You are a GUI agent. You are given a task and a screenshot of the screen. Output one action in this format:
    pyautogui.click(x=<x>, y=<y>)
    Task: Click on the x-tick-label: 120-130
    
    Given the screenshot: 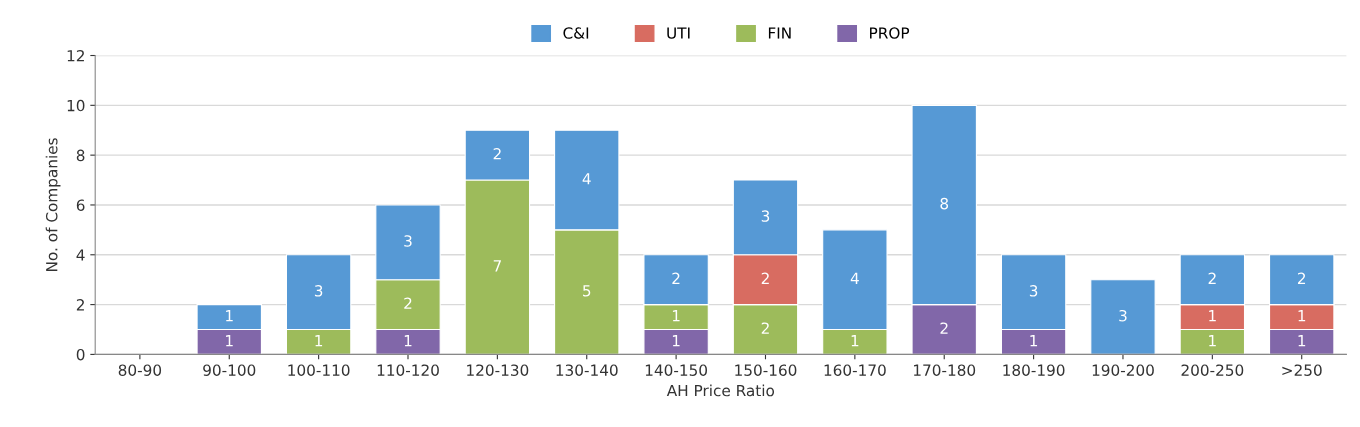 What is the action you would take?
    pyautogui.click(x=498, y=370)
    